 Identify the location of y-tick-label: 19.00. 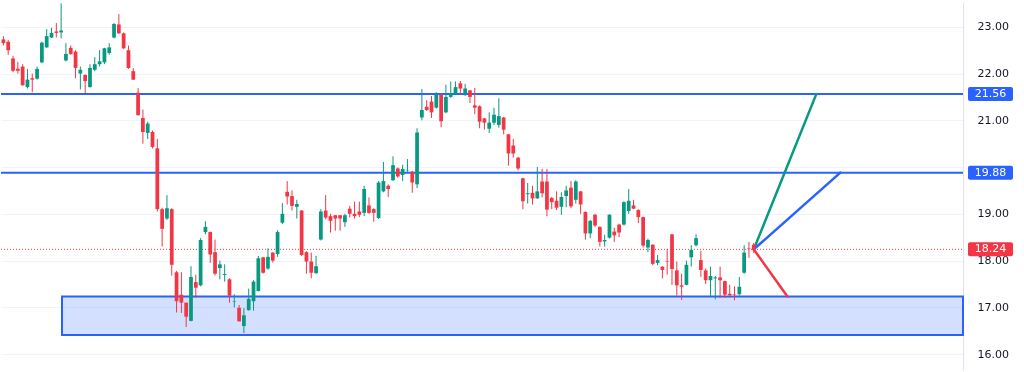
(993, 214).